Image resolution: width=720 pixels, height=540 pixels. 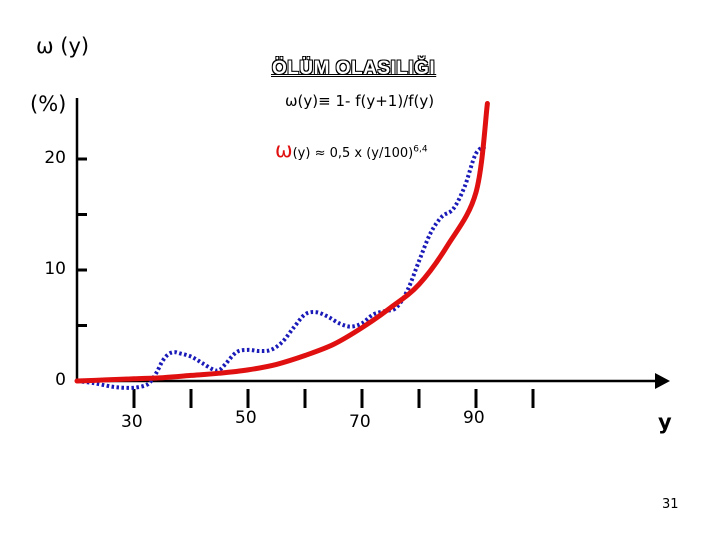 I want to click on x-tick-label: 50, so click(x=246, y=418).